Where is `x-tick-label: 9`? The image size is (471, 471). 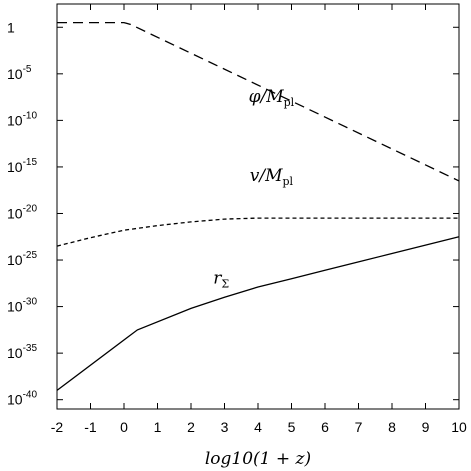
x-tick-label: 9 is located at coordinates (426, 427).